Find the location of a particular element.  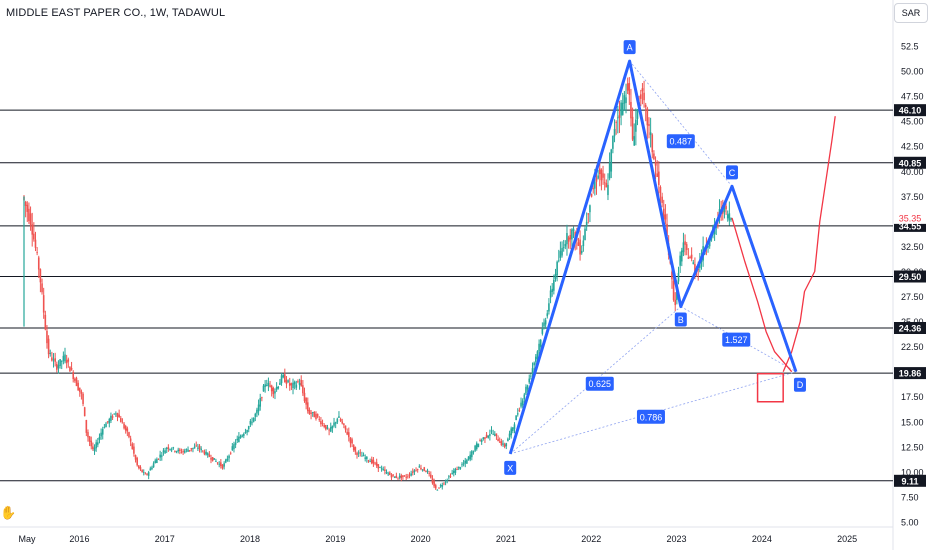

pattern-point-badge is located at coordinates (510, 467).